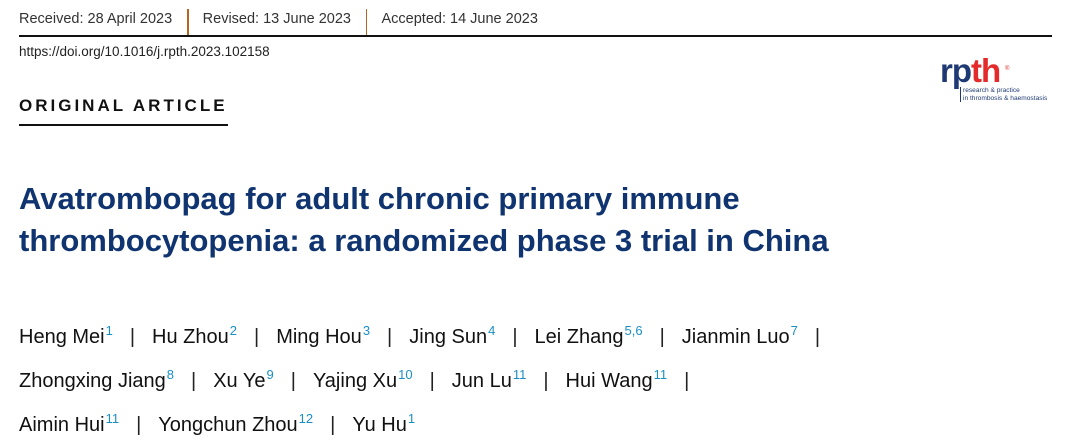  I want to click on author: Heng Mei1, so click(66, 335).